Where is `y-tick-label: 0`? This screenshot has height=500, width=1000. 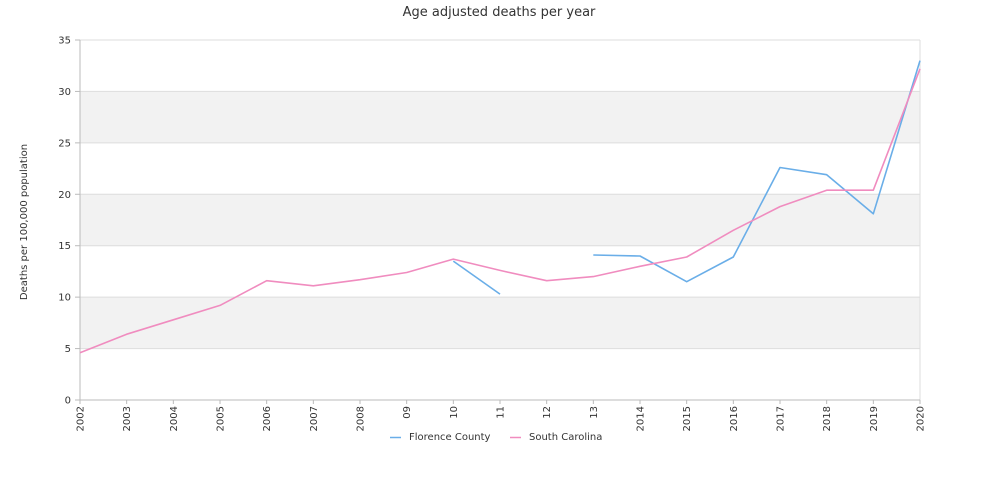 y-tick-label: 0 is located at coordinates (68, 401).